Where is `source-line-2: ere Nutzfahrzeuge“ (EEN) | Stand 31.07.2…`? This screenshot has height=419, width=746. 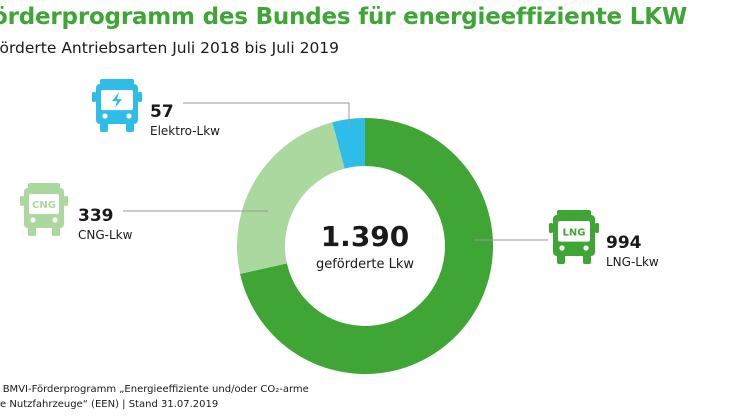 source-line-2: ere Nutzfahrzeuge“ (EEN) | Stand 31.07.2… is located at coordinates (109, 404).